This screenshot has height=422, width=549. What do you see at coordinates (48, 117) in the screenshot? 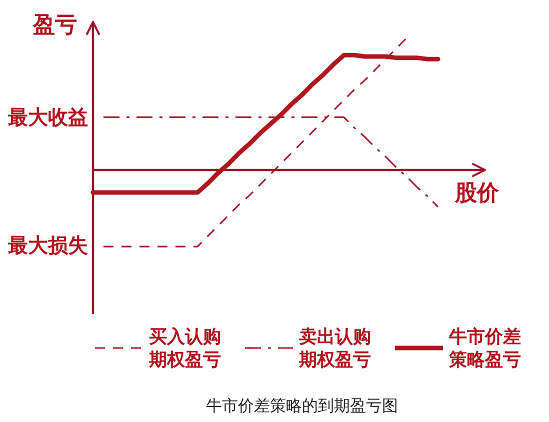
I see `annotation: 最大收益` at bounding box center [48, 117].